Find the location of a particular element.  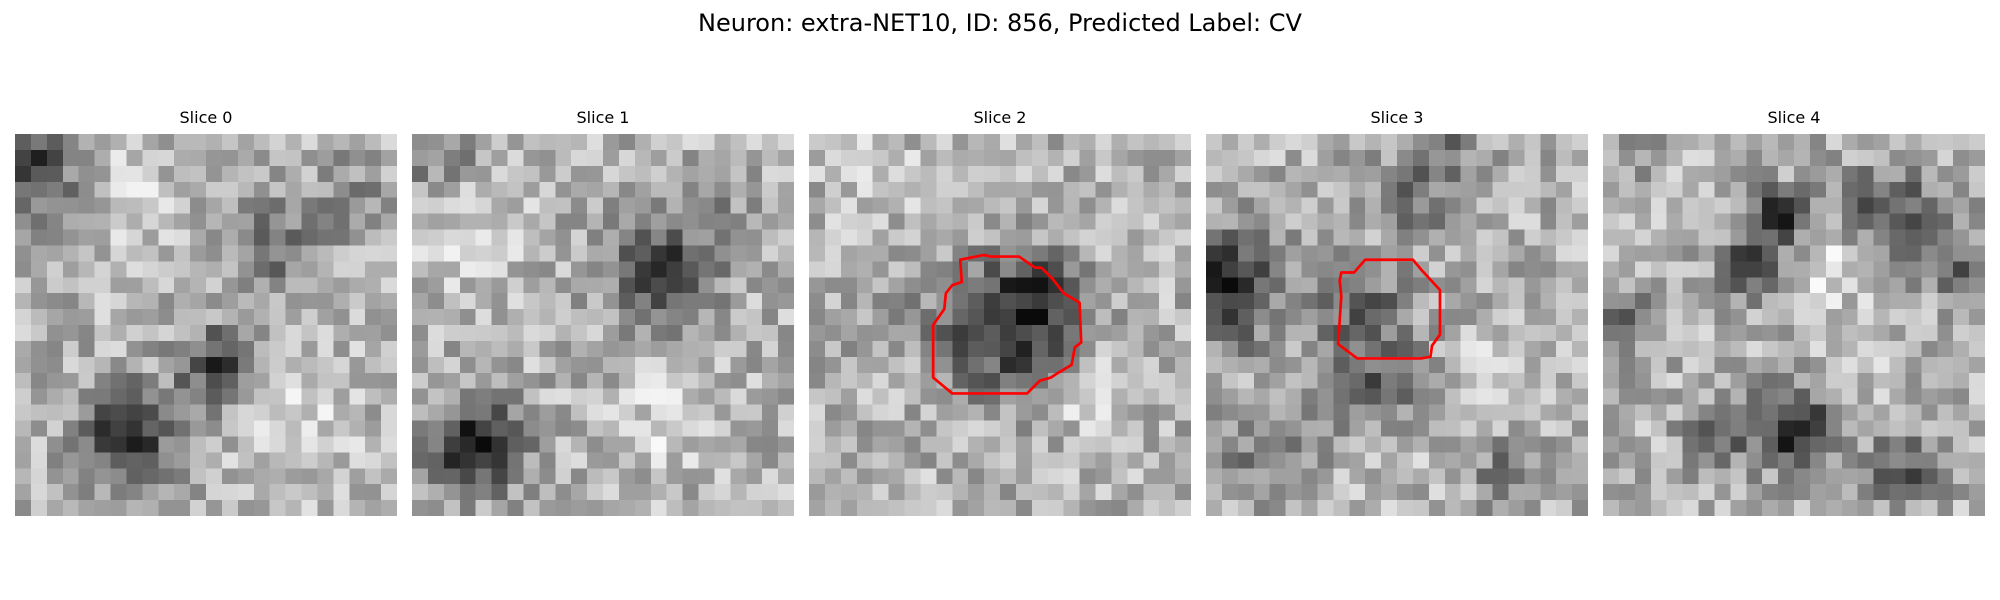

slice-panel-0: Slice 0 is located at coordinates (206, 312).